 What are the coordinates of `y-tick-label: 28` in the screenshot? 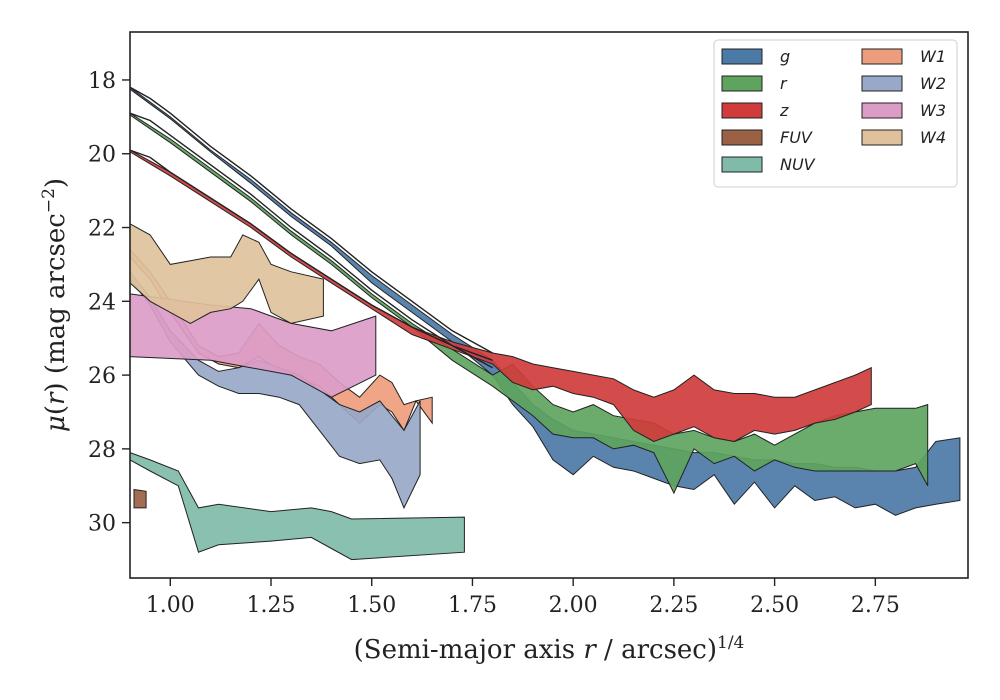 It's located at (102, 450).